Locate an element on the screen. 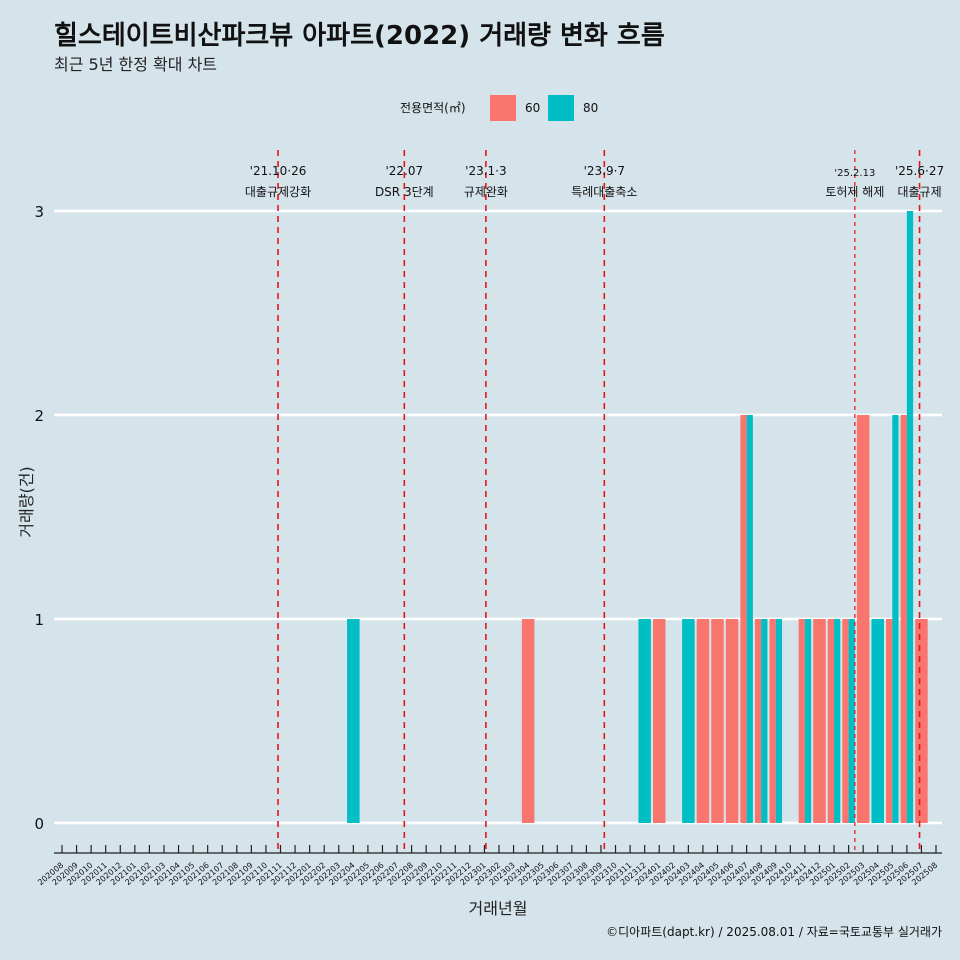 The image size is (960, 960). event-label-3: 특례대출축소 is located at coordinates (604, 192).